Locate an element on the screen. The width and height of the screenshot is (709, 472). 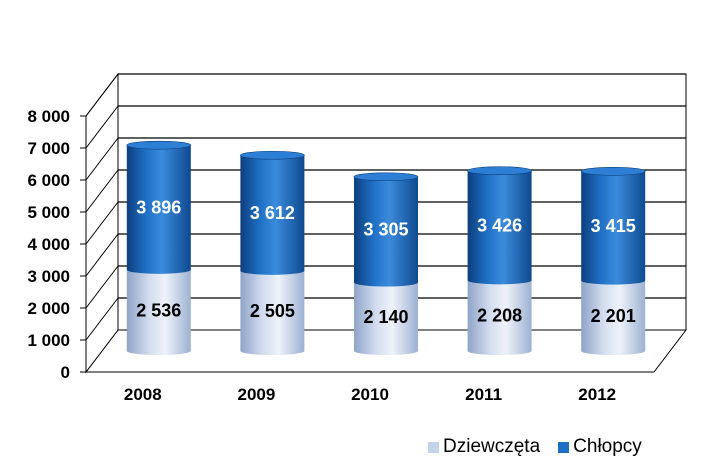
x-axis: 2008 2009 2010 2011 2012 is located at coordinates (370, 394).